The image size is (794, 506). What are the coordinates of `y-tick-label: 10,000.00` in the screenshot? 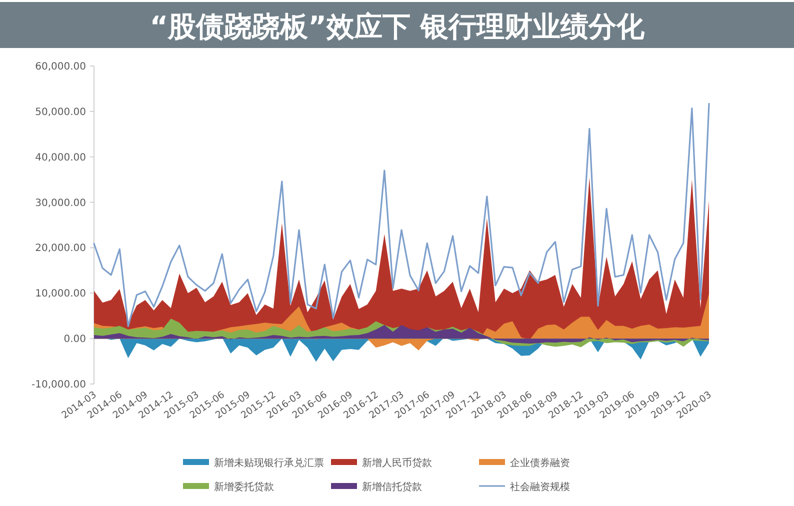 It's located at (60, 294).